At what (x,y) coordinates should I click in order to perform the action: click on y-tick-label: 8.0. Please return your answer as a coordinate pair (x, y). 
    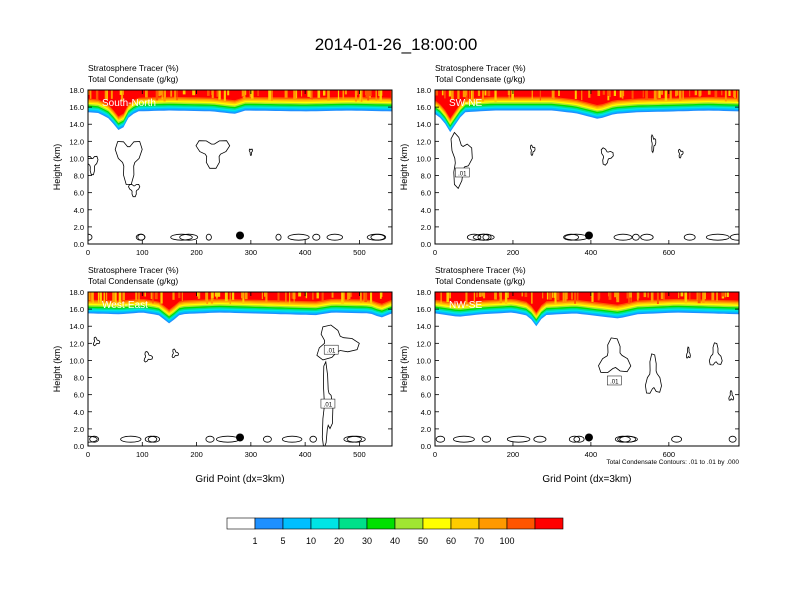
    Looking at the image, I should click on (426, 378).